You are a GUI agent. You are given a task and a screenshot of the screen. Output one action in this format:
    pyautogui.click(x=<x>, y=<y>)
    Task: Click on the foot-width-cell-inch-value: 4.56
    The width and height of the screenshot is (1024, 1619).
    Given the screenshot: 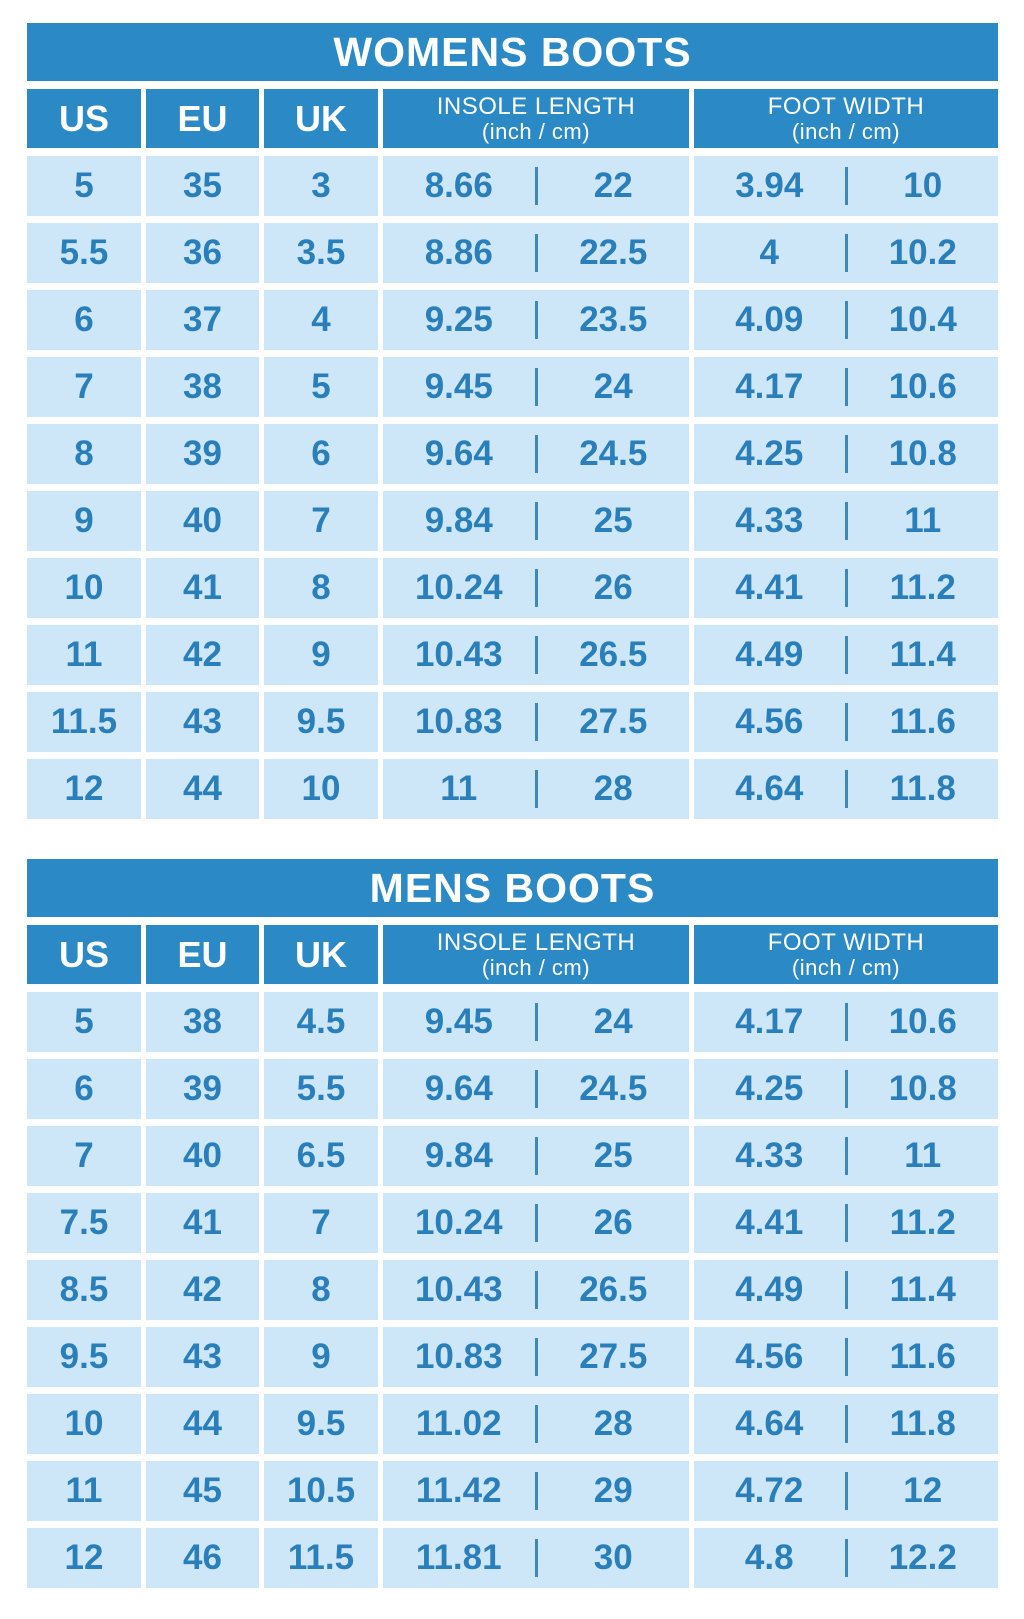 What is the action you would take?
    pyautogui.click(x=769, y=721)
    